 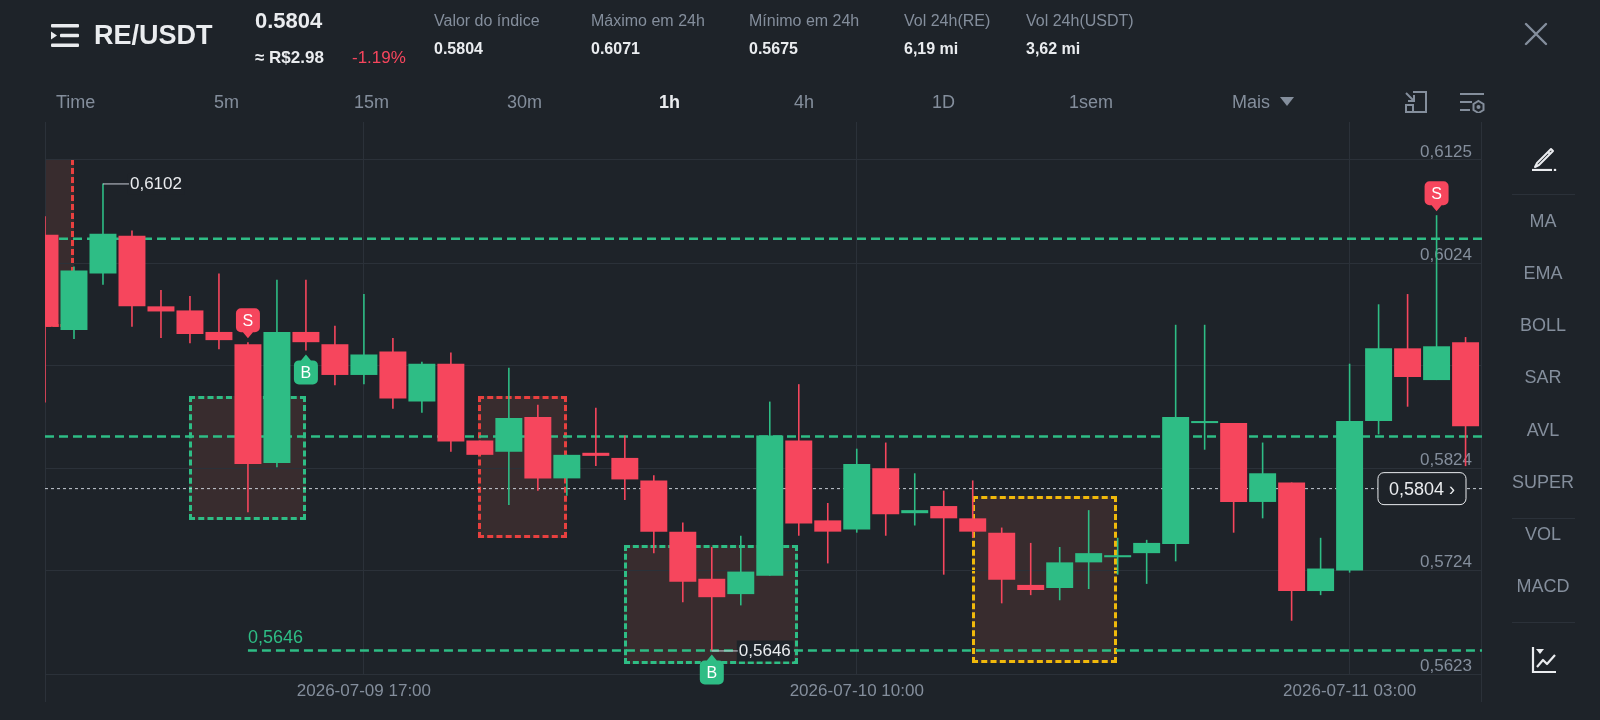 What do you see at coordinates (227, 102) in the screenshot?
I see `text: 5m` at bounding box center [227, 102].